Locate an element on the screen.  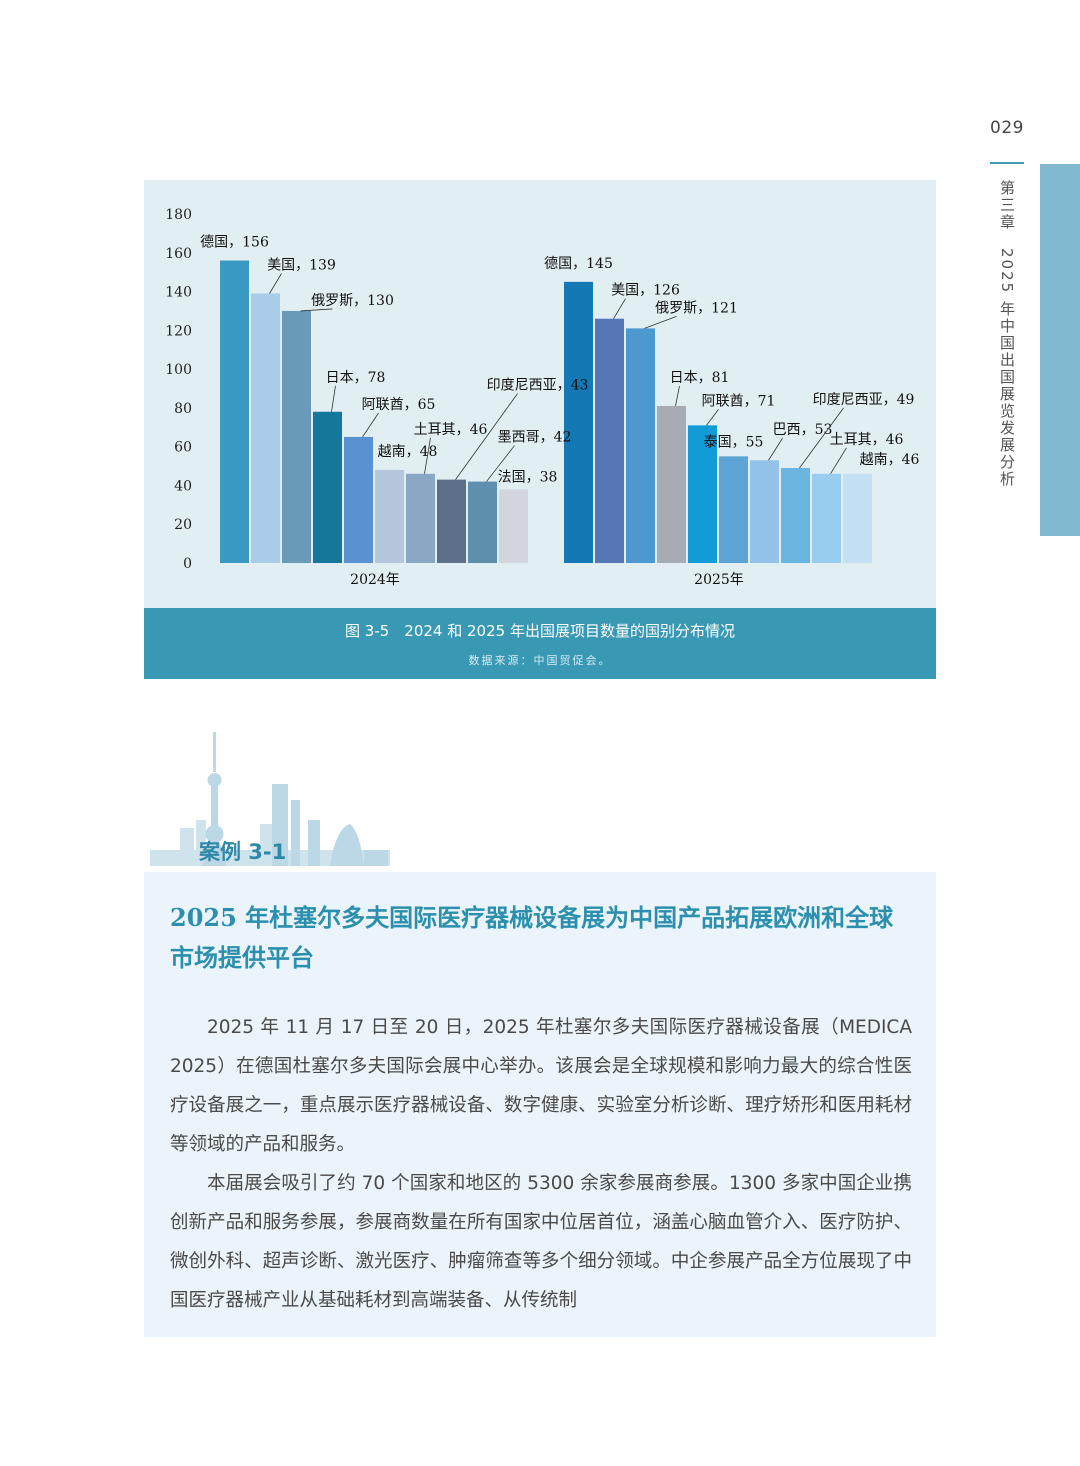
bar-data-label: 巴西，53 is located at coordinates (803, 430).